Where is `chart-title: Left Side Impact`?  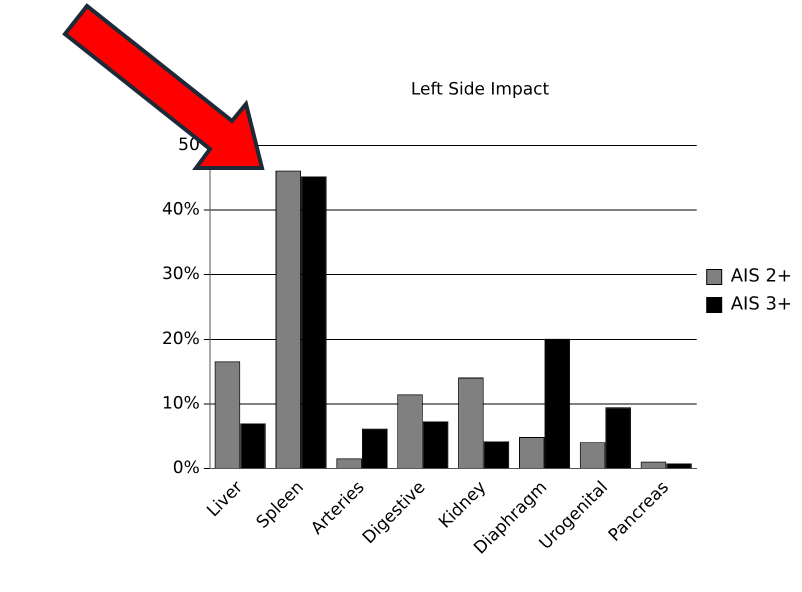
chart-title: Left Side Impact is located at coordinates (480, 90).